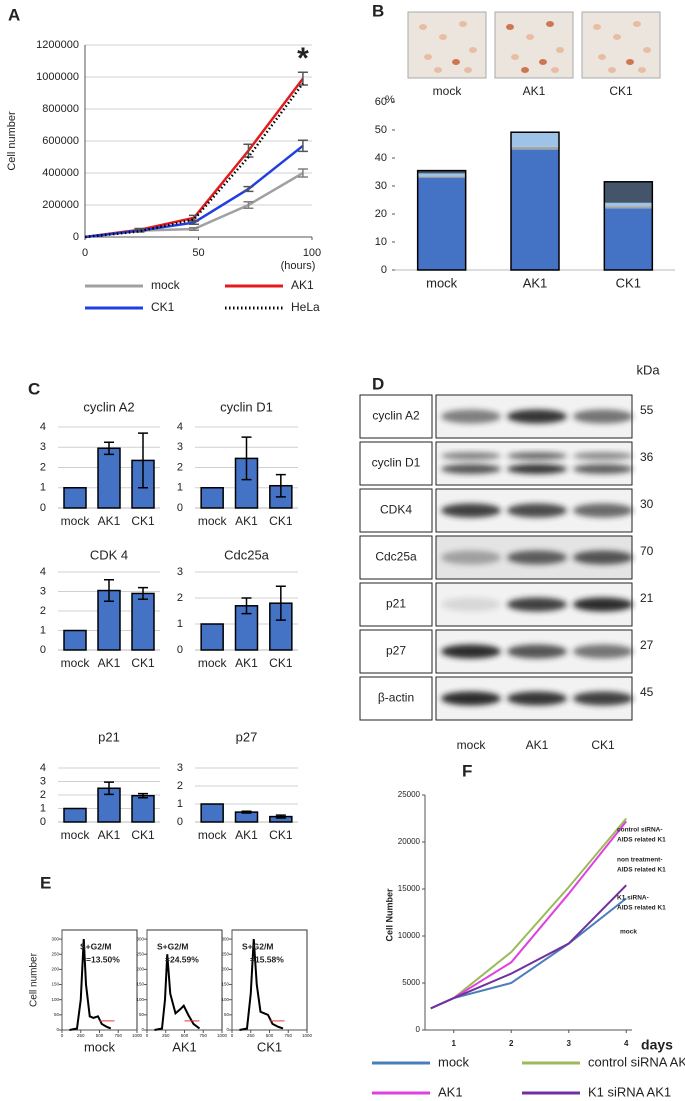 The height and width of the screenshot is (1101, 685). Describe the element at coordinates (378, 383) in the screenshot. I see `panel-letter: D` at that location.